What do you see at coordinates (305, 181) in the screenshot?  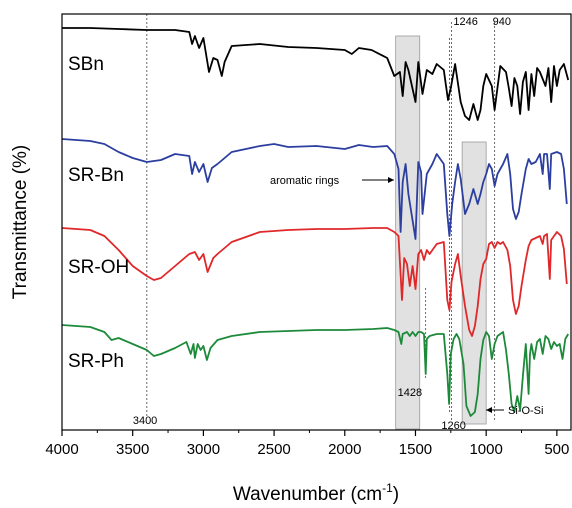 I see `band-label-aromatic-rings: aromatic rings` at bounding box center [305, 181].